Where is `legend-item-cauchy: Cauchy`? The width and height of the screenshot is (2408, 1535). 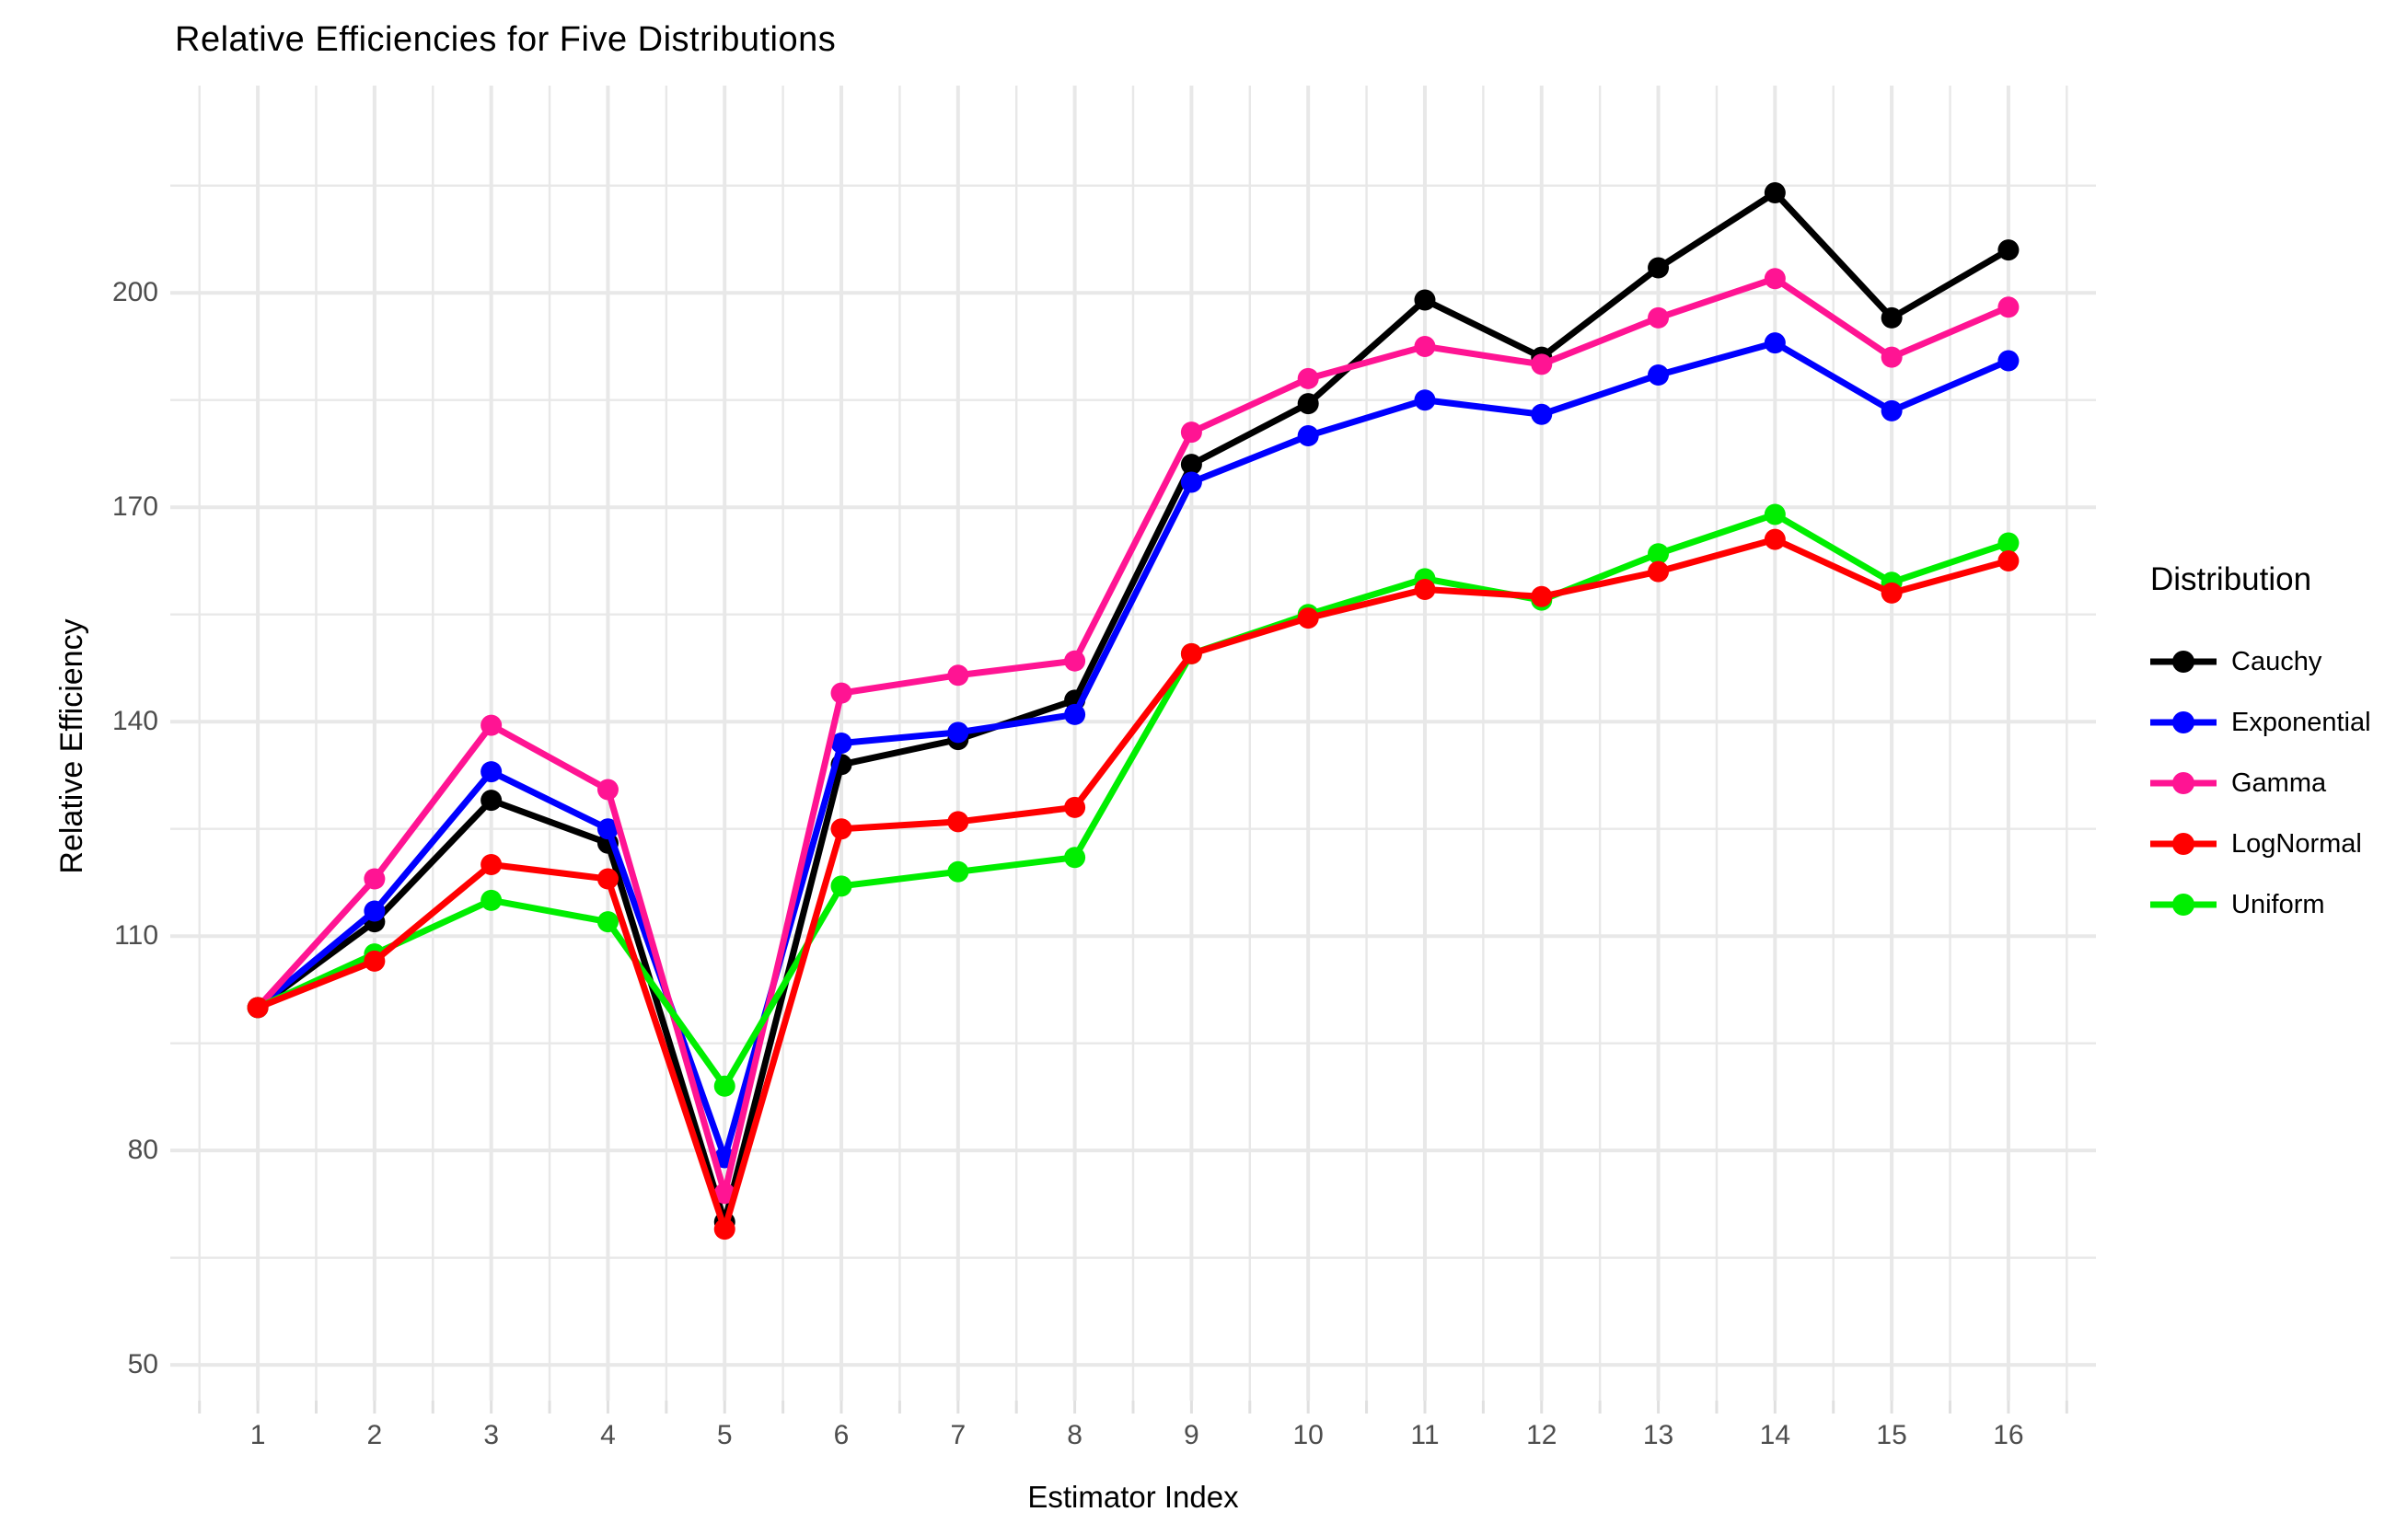 legend-item-cauchy: Cauchy is located at coordinates (2278, 661).